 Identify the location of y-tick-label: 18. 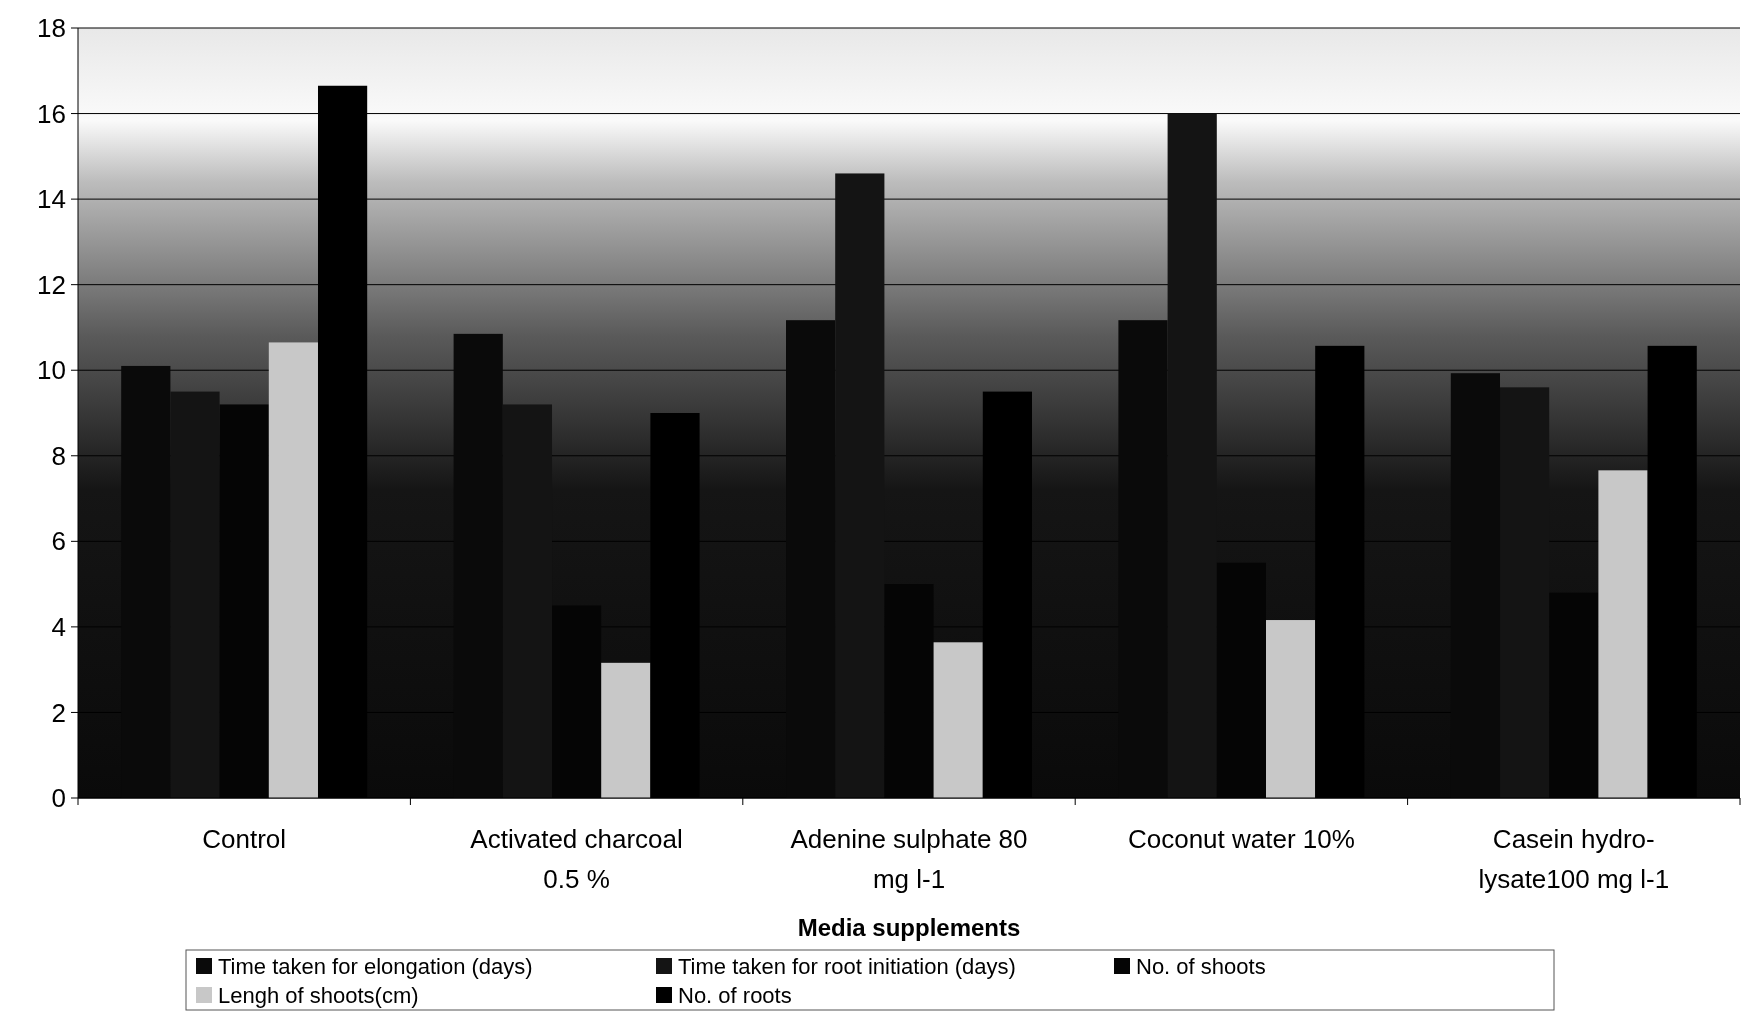
(51, 28).